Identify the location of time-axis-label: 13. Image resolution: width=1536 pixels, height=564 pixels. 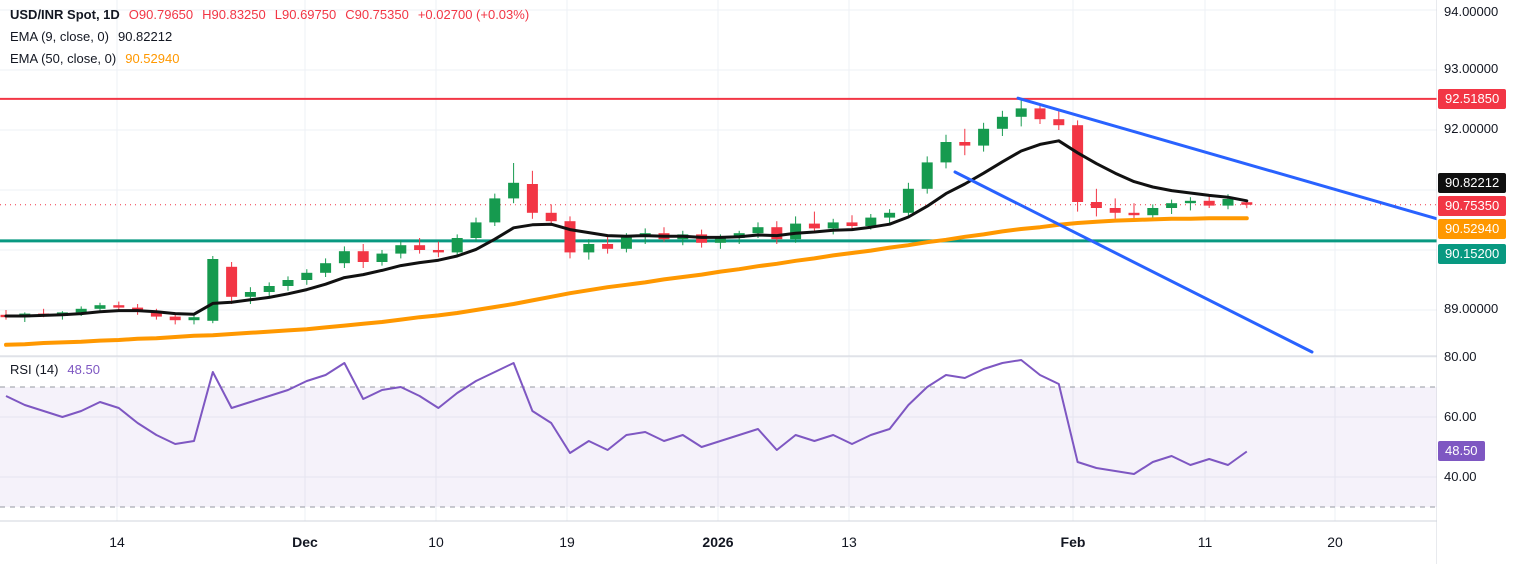
(849, 542).